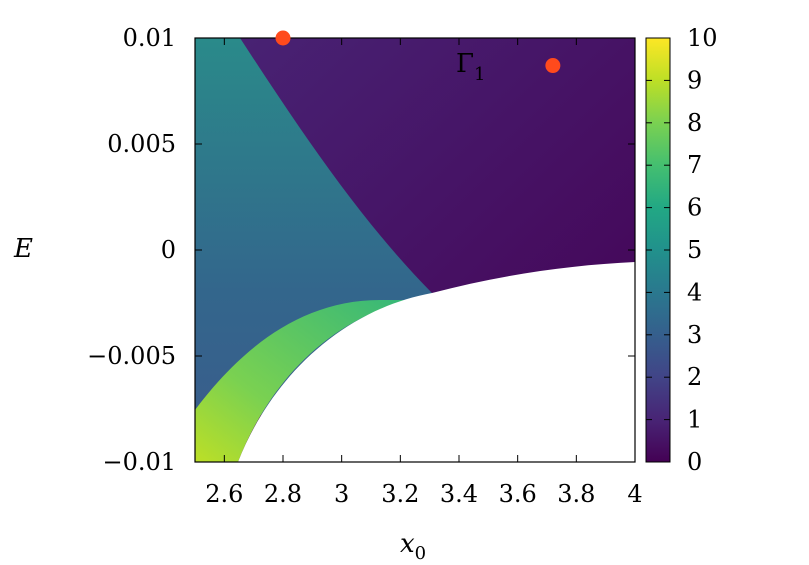  I want to click on x-tick-label: 3.8, so click(576, 494).